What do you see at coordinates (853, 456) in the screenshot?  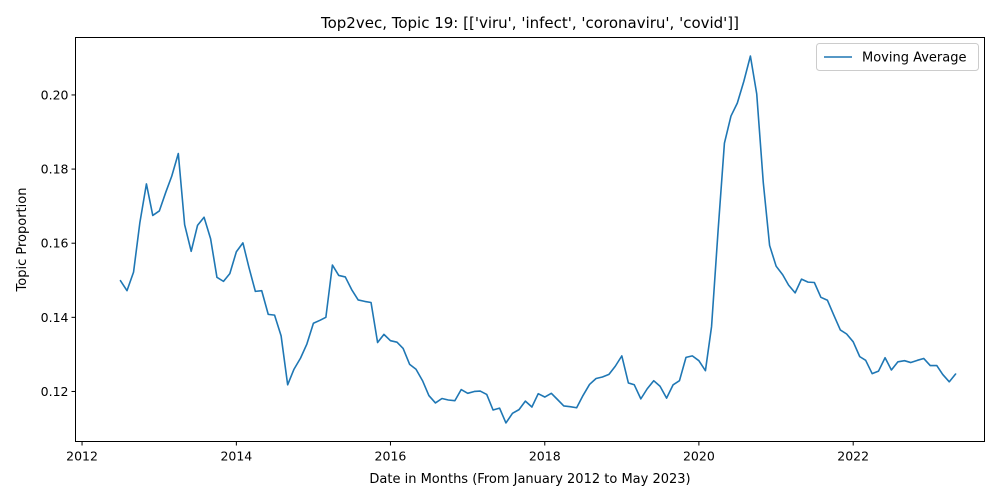 I see `x-tick-label: 2022` at bounding box center [853, 456].